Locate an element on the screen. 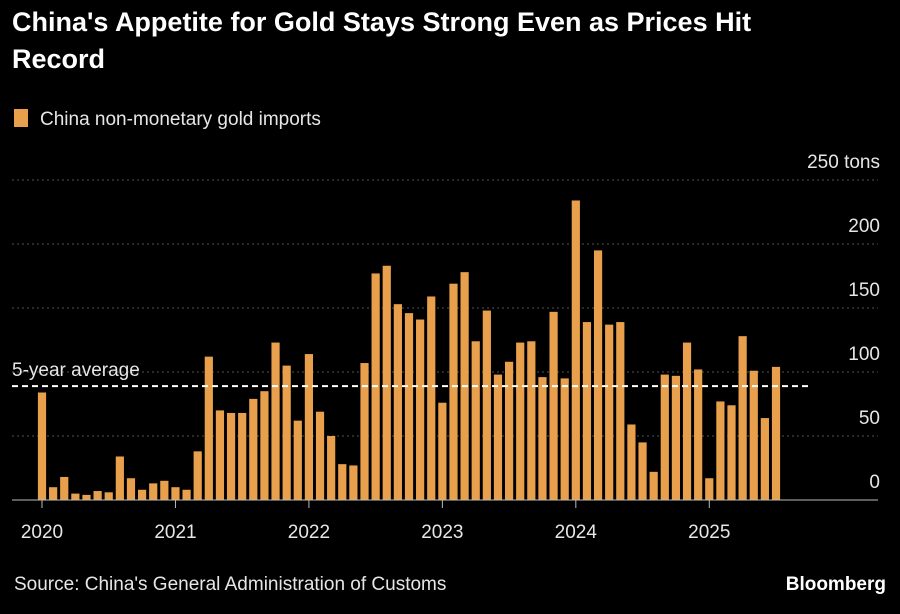  x-tick-label: 2023 is located at coordinates (442, 532).